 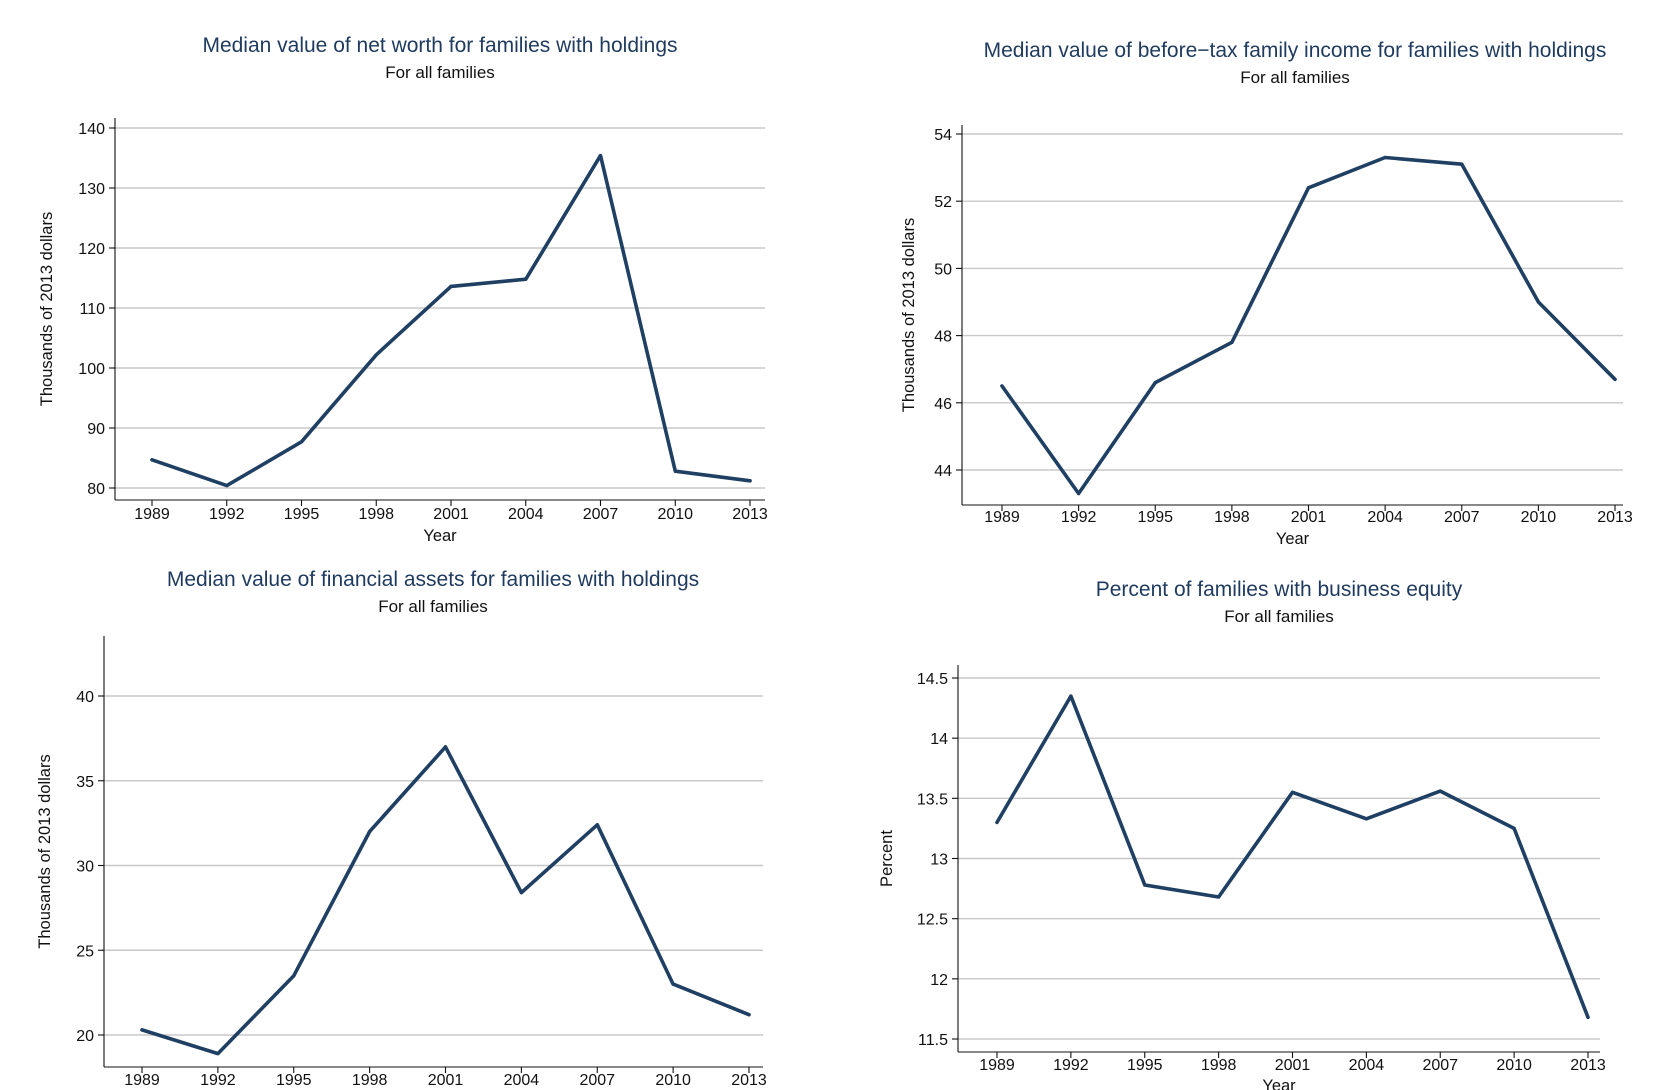 What do you see at coordinates (91, 249) in the screenshot?
I see `y-tick-label: 120` at bounding box center [91, 249].